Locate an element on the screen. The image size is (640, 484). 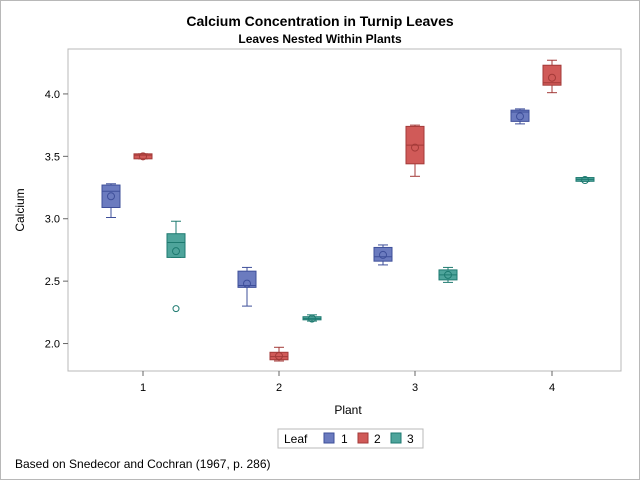
y-axis: 2.0 2.5 3.0 3.5 4.0 is located at coordinates (56, 220).